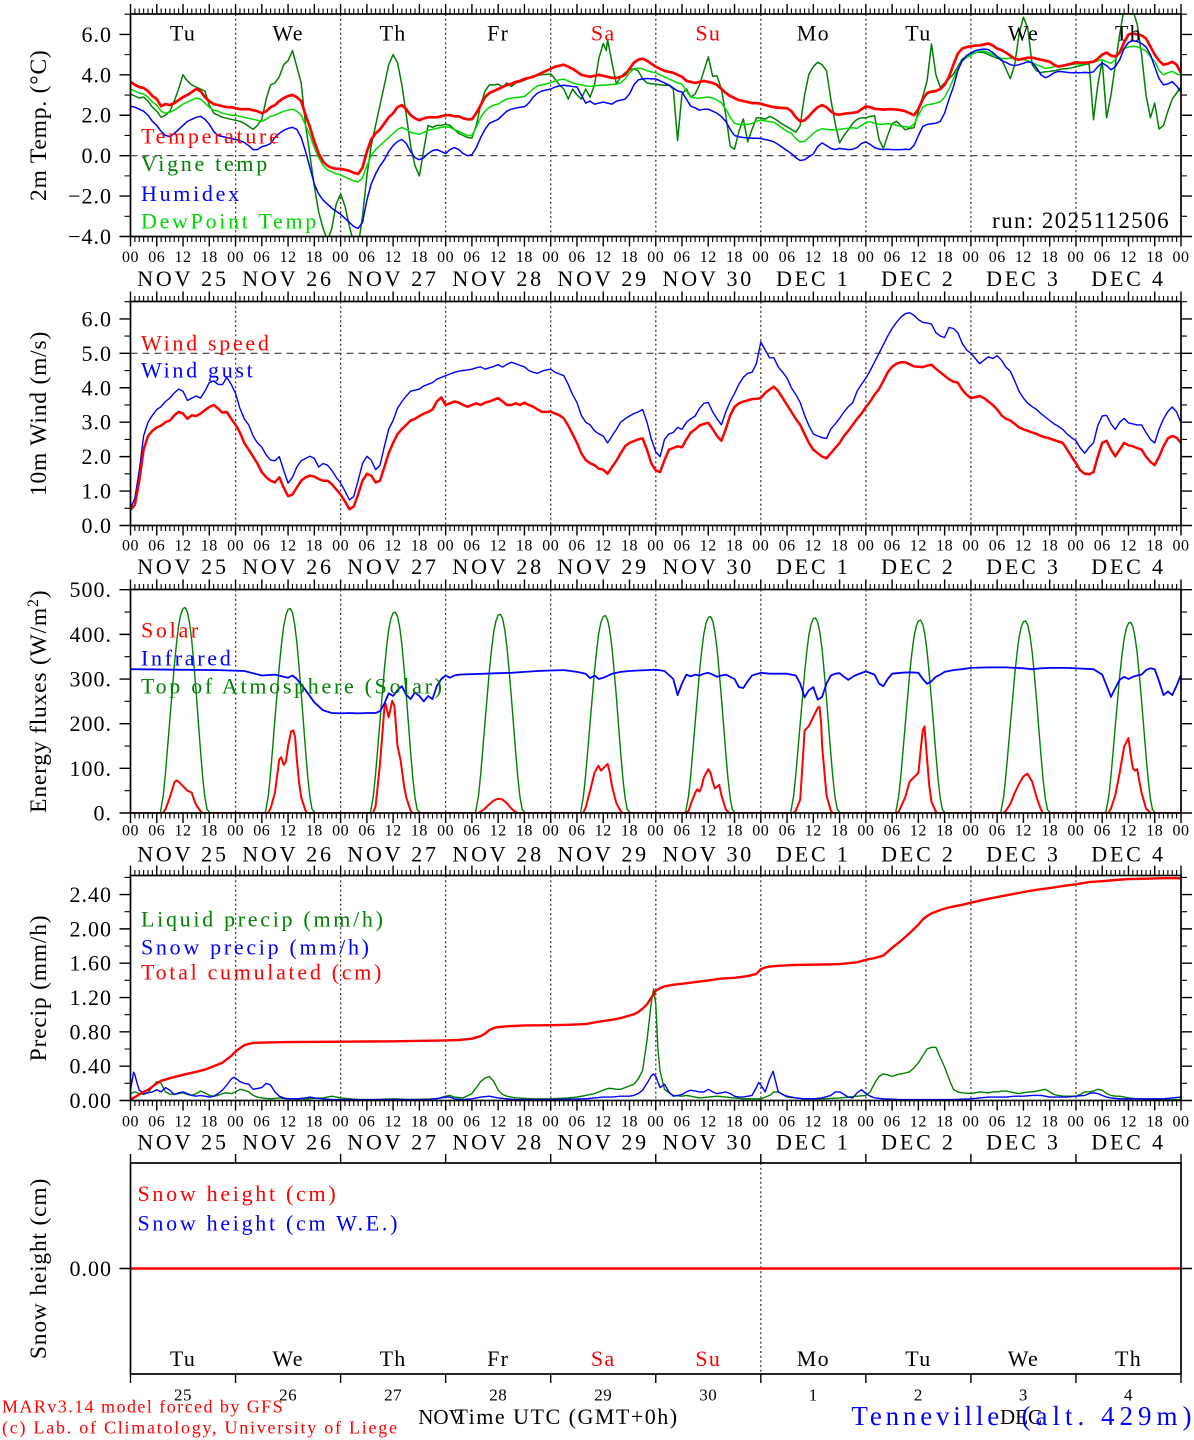 This screenshot has width=1194, height=1440. Describe the element at coordinates (441, 1417) in the screenshot. I see `svg-text: NOV` at that location.